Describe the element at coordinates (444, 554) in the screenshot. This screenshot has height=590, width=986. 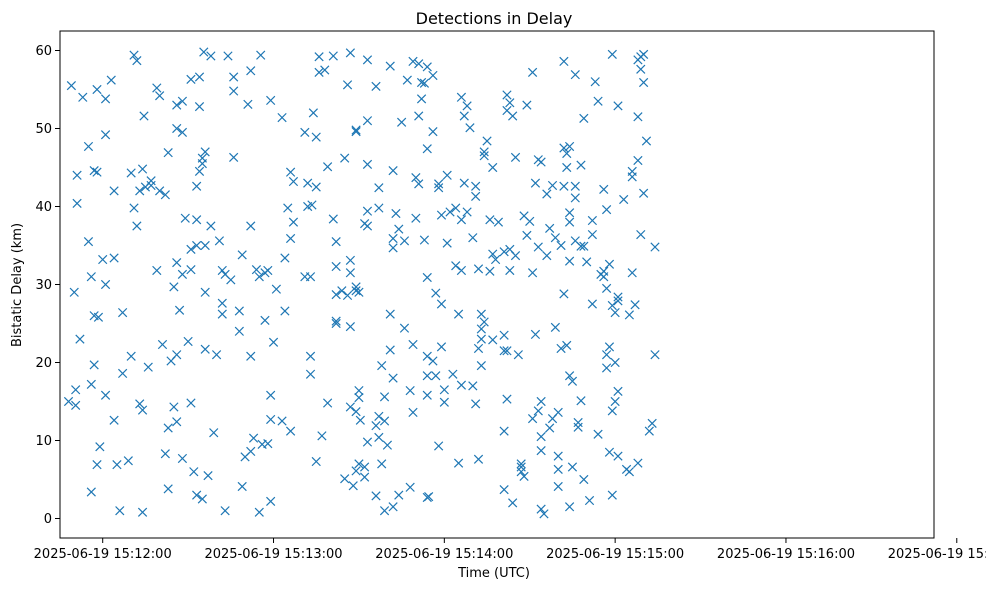
I see `x-tick-label: 2025-06-19 15:14:00` at that location.